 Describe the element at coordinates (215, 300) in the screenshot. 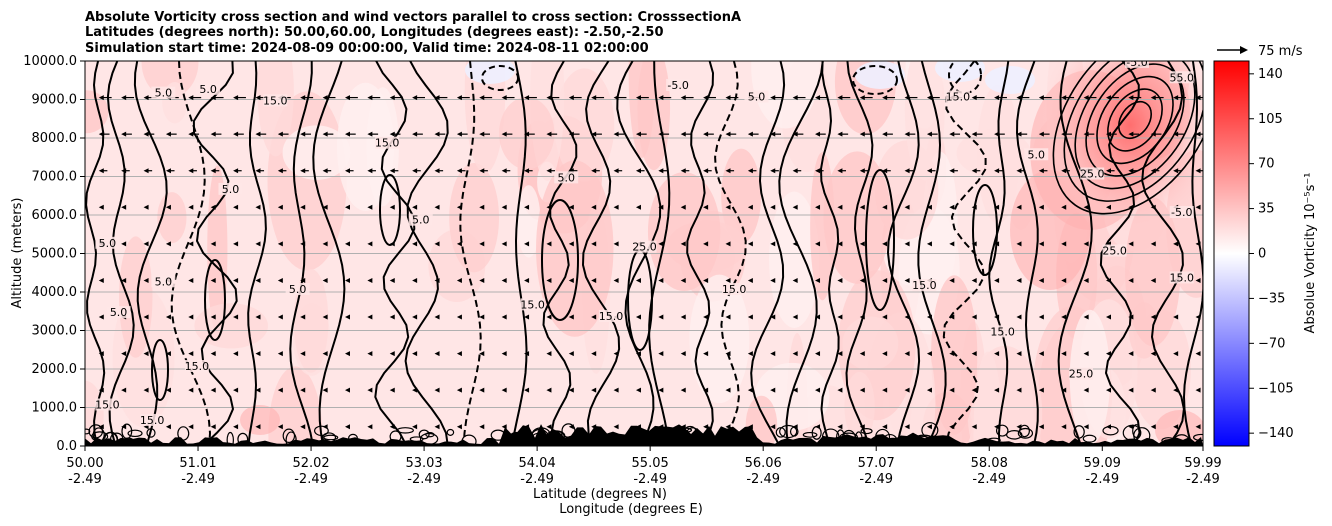

I see `contour-loop` at that location.